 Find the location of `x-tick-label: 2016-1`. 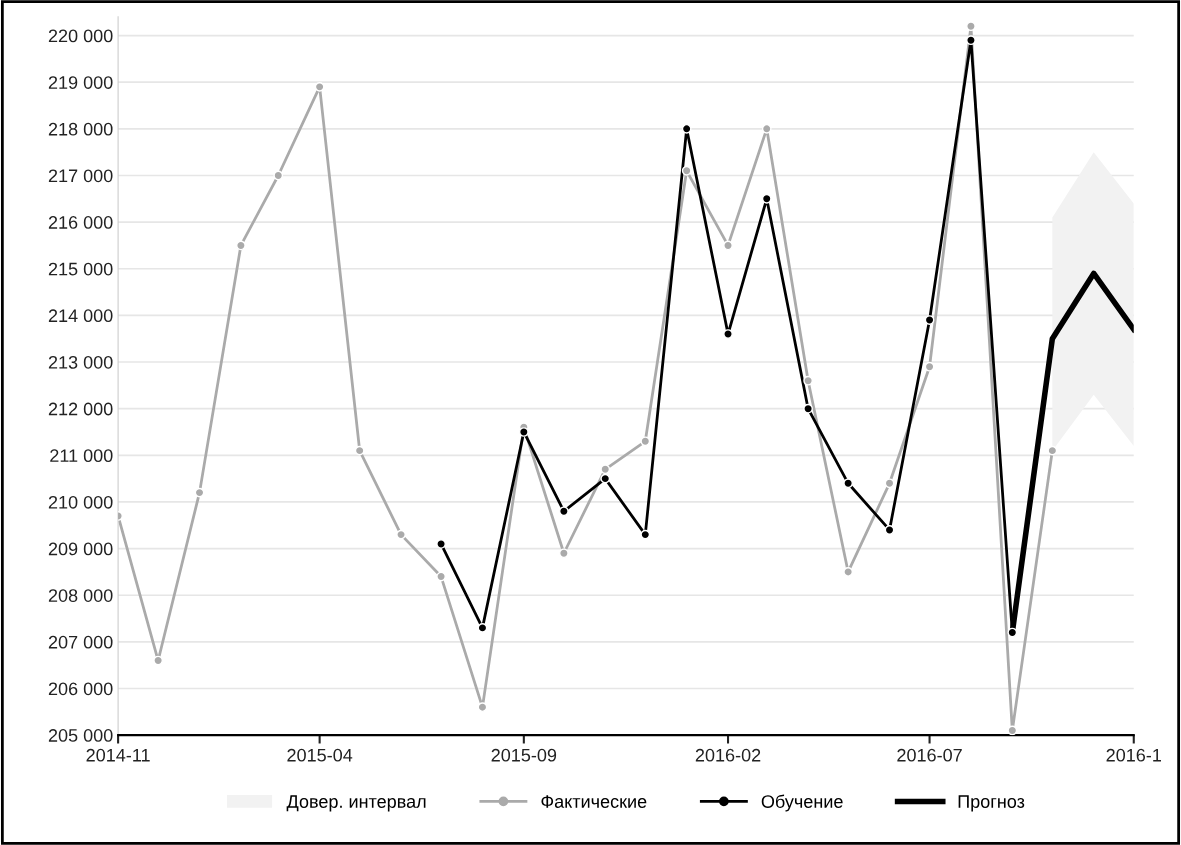

x-tick-label: 2016-1 is located at coordinates (1133, 755).